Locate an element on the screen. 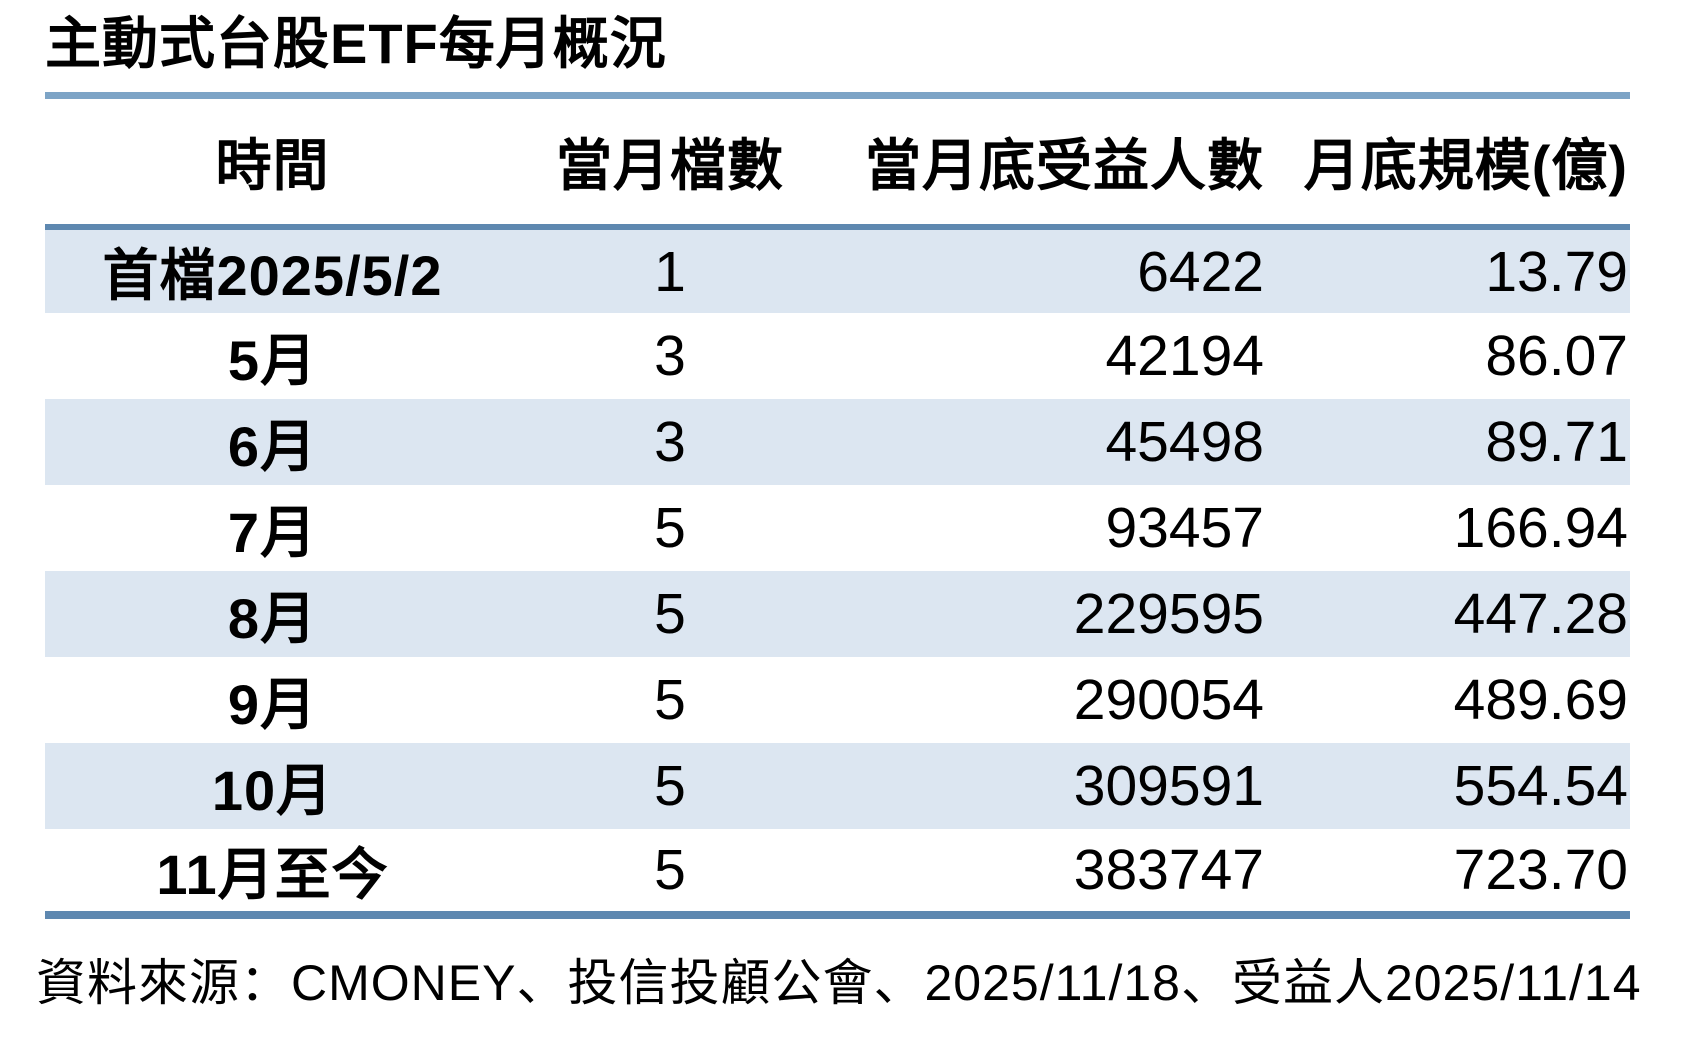 This screenshot has height=1050, width=1708. table-header-row: 時間 當月檔數 當月底受益人數 月底規模(億) is located at coordinates (837, 163).